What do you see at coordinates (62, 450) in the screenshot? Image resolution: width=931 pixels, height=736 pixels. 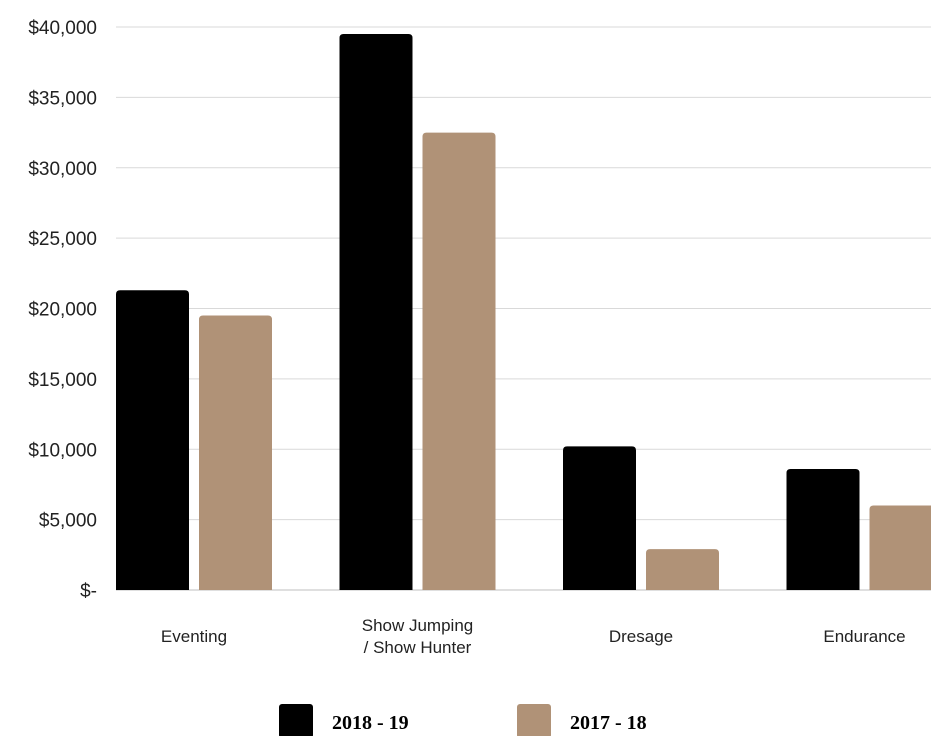 I see `y-tick-label: $10,000` at bounding box center [62, 450].